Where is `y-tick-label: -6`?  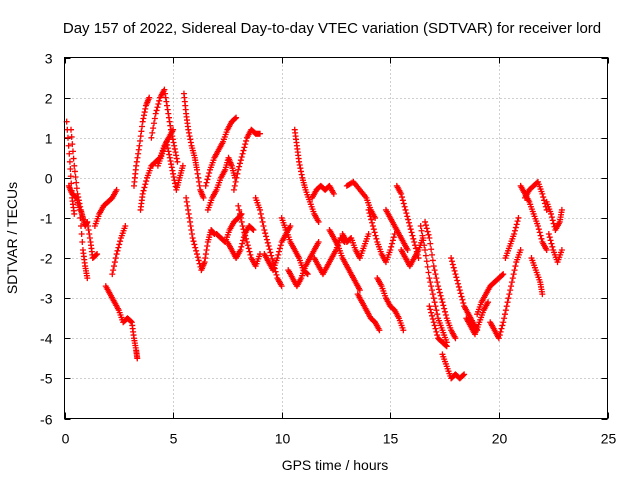
y-tick-label: -6 is located at coordinates (46, 420).